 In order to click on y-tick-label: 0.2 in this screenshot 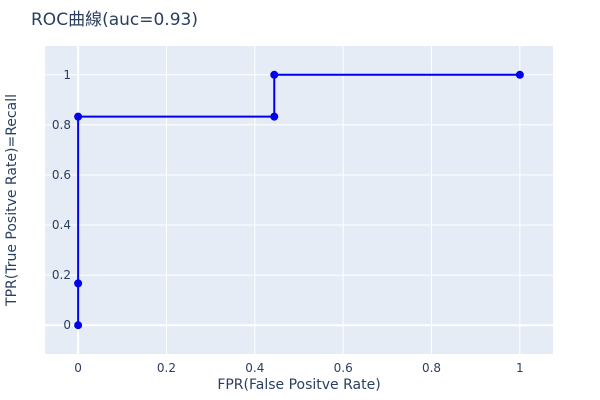, I will do `click(61, 275)`.